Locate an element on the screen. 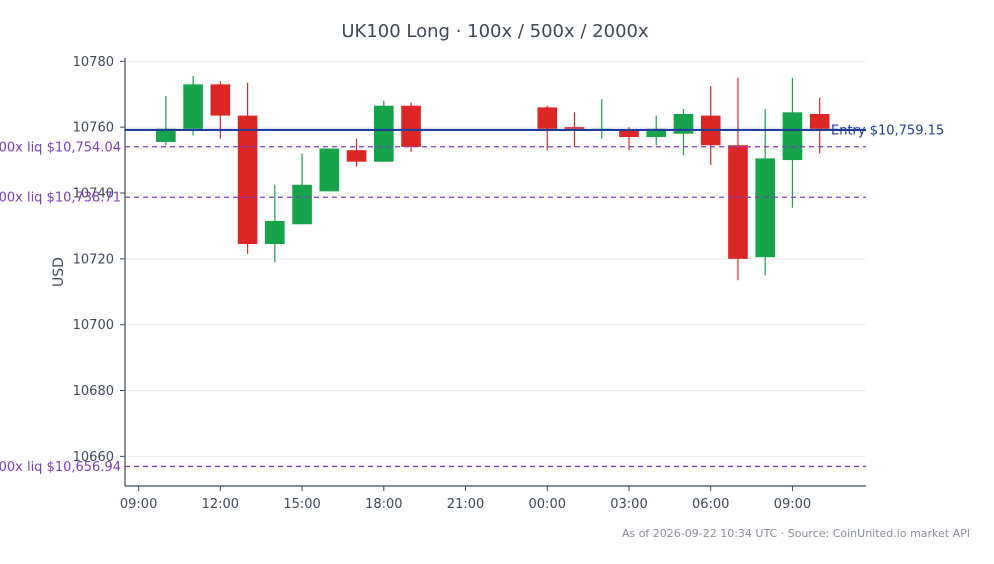 This screenshot has width=994, height=564. liquidation-label-2: 100x liq $10,656.94 is located at coordinates (60, 467).